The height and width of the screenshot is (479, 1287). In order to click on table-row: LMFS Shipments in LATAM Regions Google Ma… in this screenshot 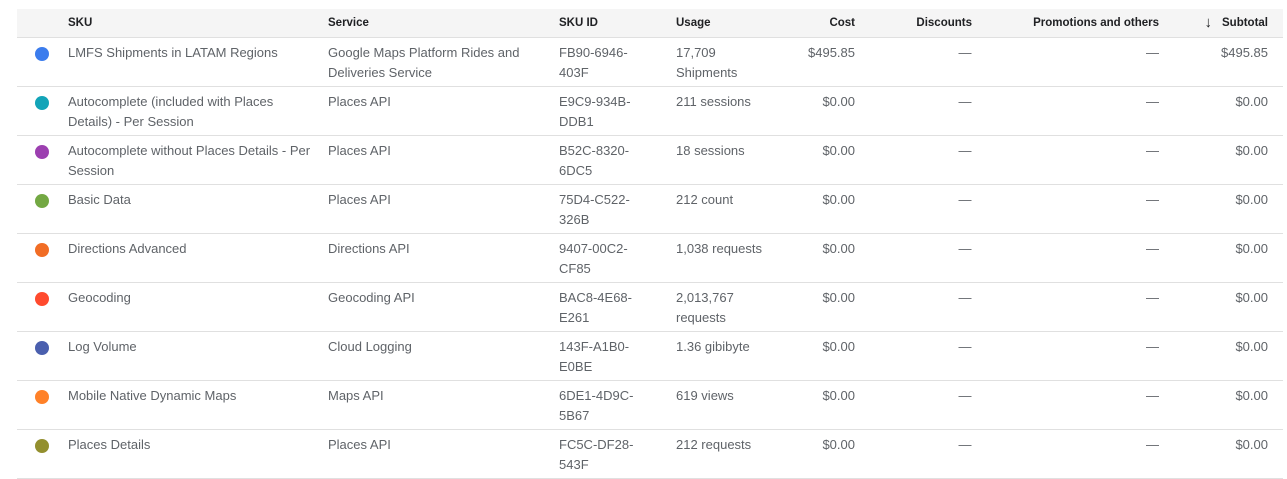, I will do `click(650, 62)`.